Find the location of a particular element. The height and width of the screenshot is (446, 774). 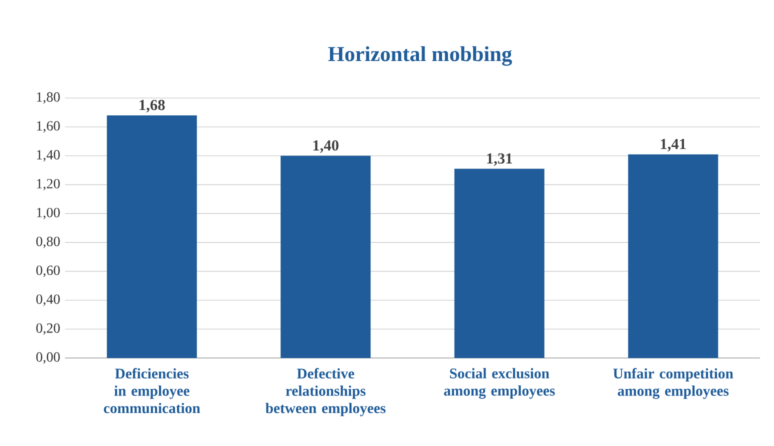

x-tick-label: Defective relationships between employees is located at coordinates (326, 392).